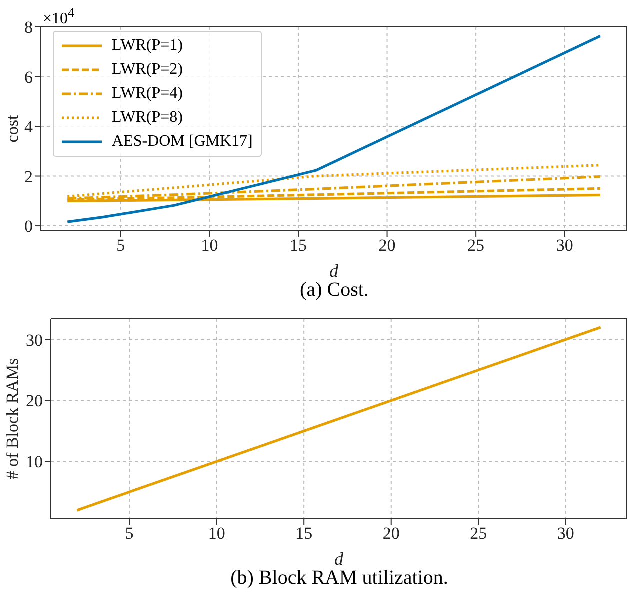 This screenshot has width=628, height=601. I want to click on y-tick-label: 10, so click(34, 462).